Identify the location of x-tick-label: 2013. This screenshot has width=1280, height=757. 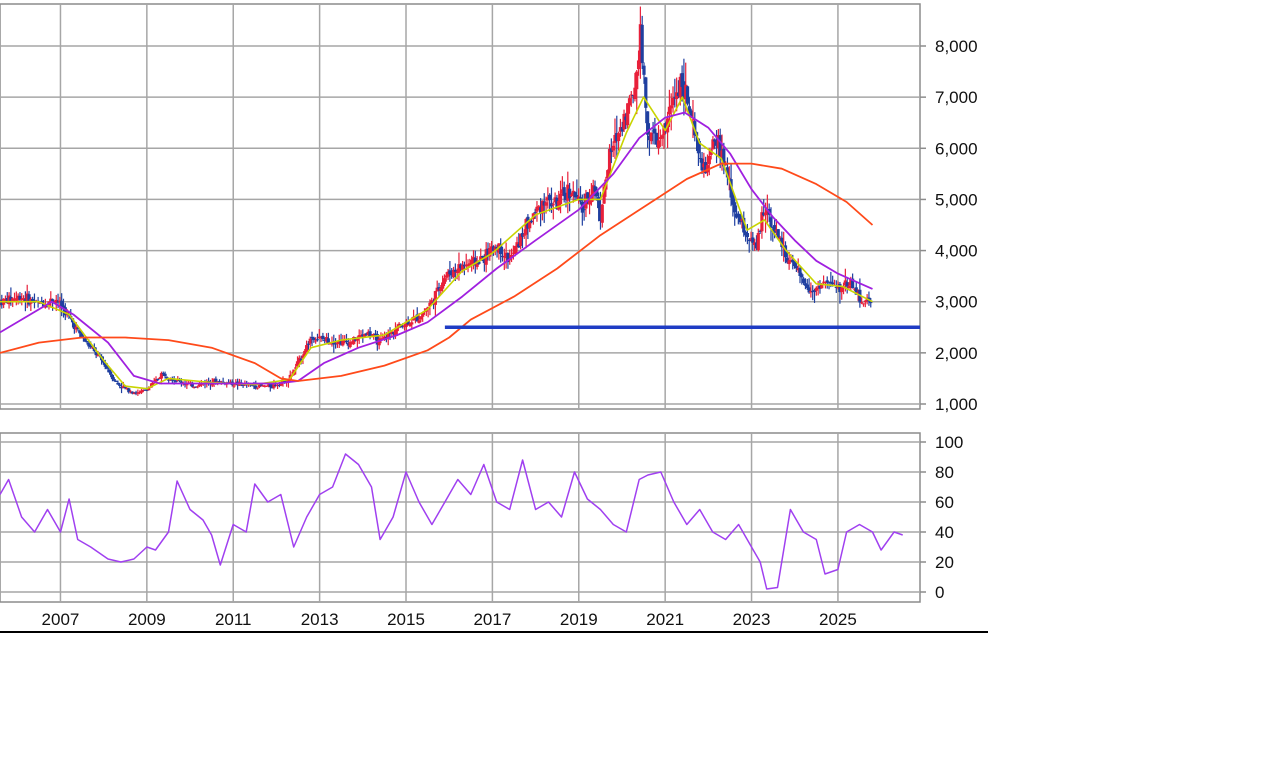
(320, 619).